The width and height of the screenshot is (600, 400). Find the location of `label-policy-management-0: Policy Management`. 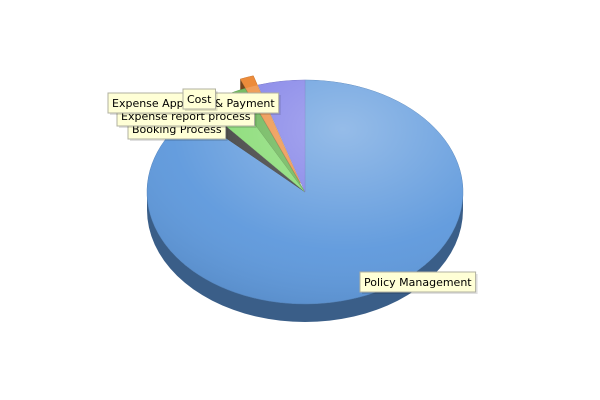

label-policy-management-0: Policy Management is located at coordinates (418, 282).